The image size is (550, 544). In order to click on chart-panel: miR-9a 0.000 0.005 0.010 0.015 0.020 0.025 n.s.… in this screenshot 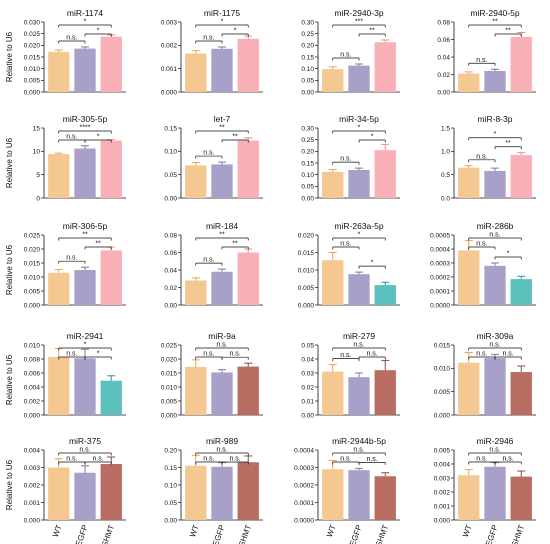, I will do `click(212, 375)`.